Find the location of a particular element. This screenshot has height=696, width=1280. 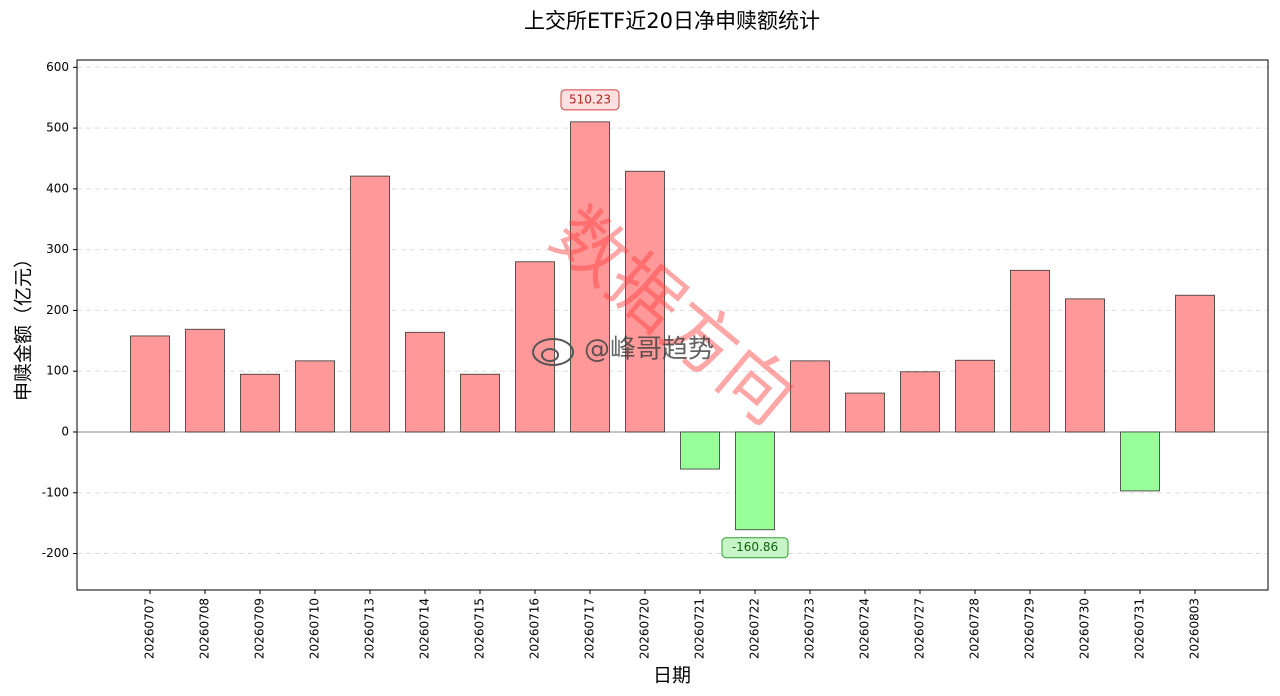

y-tick-label: 100 is located at coordinates (57, 371).